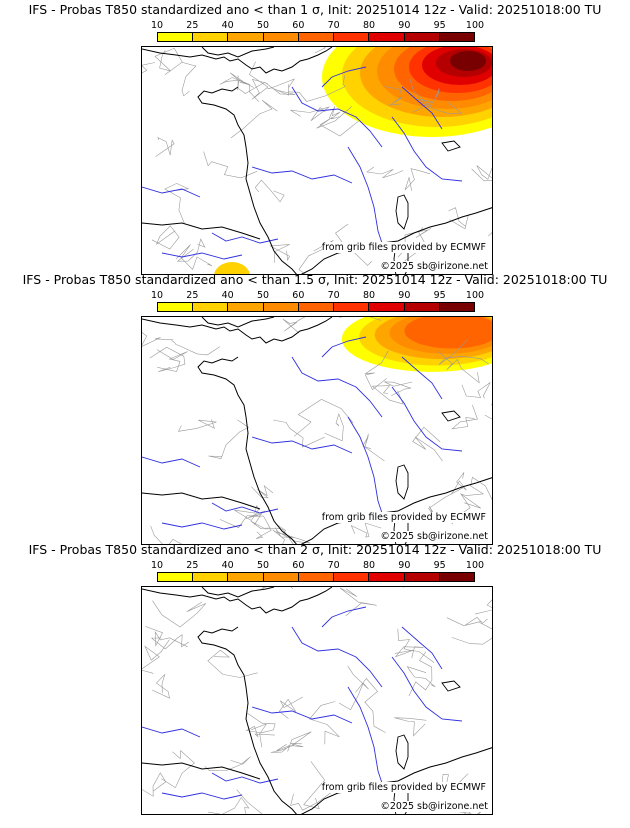 Image resolution: width=630 pixels, height=828 pixels. What do you see at coordinates (316, 307) in the screenshot?
I see `colorbar` at bounding box center [316, 307].